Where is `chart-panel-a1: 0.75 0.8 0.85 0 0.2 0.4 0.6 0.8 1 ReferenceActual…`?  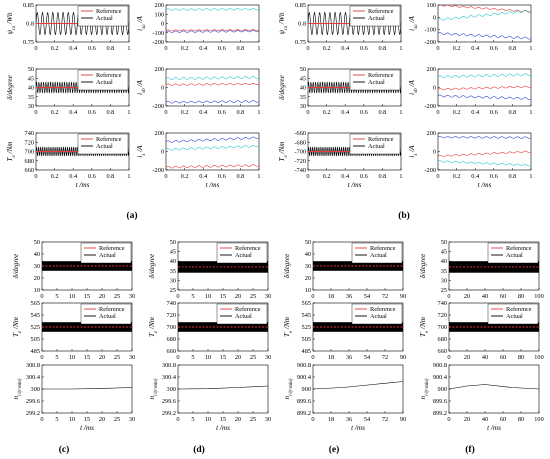 chart-panel-a1: 0.75 0.8 0.85 0 0.2 0.4 0.6 0.8 1 ReferenceActual… is located at coordinates (68, 27).